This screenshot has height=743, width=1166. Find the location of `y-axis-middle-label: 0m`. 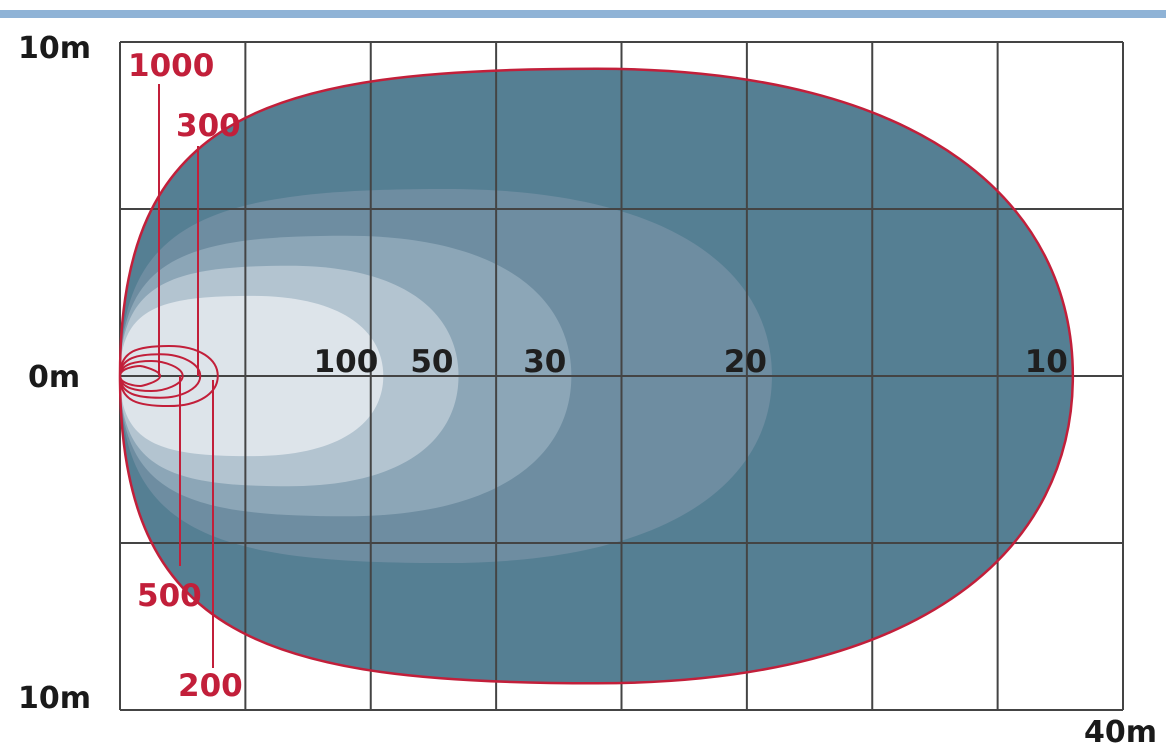

y-axis-middle-label: 0m is located at coordinates (54, 377).